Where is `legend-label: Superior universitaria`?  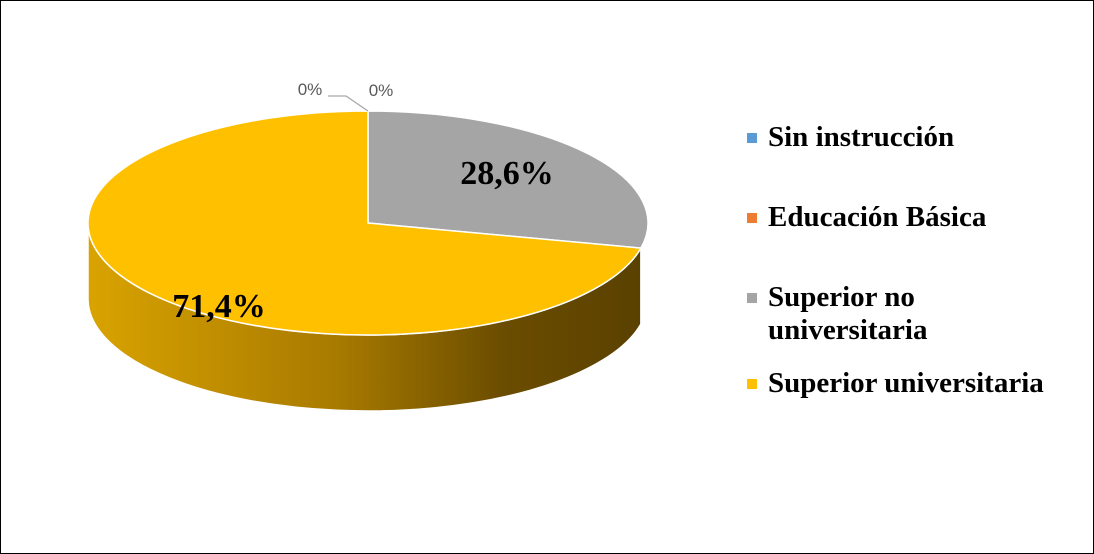 legend-label: Superior universitaria is located at coordinates (906, 383).